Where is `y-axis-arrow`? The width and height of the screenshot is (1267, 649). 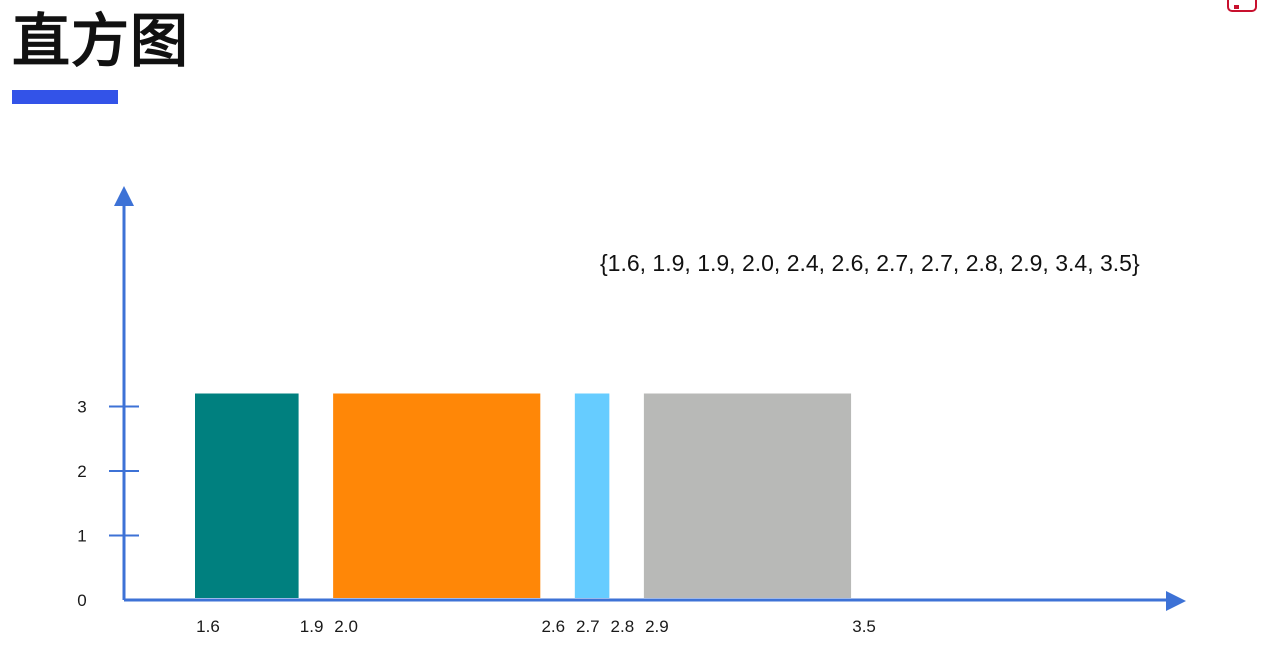
y-axis-arrow is located at coordinates (124, 196).